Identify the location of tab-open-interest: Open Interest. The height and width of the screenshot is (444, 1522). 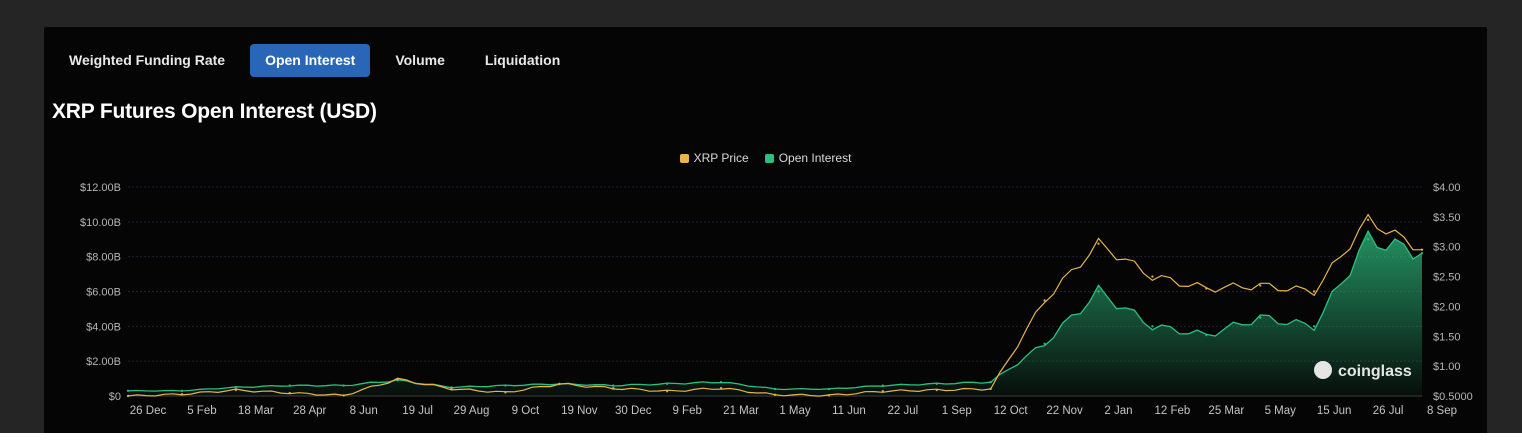
(310, 60).